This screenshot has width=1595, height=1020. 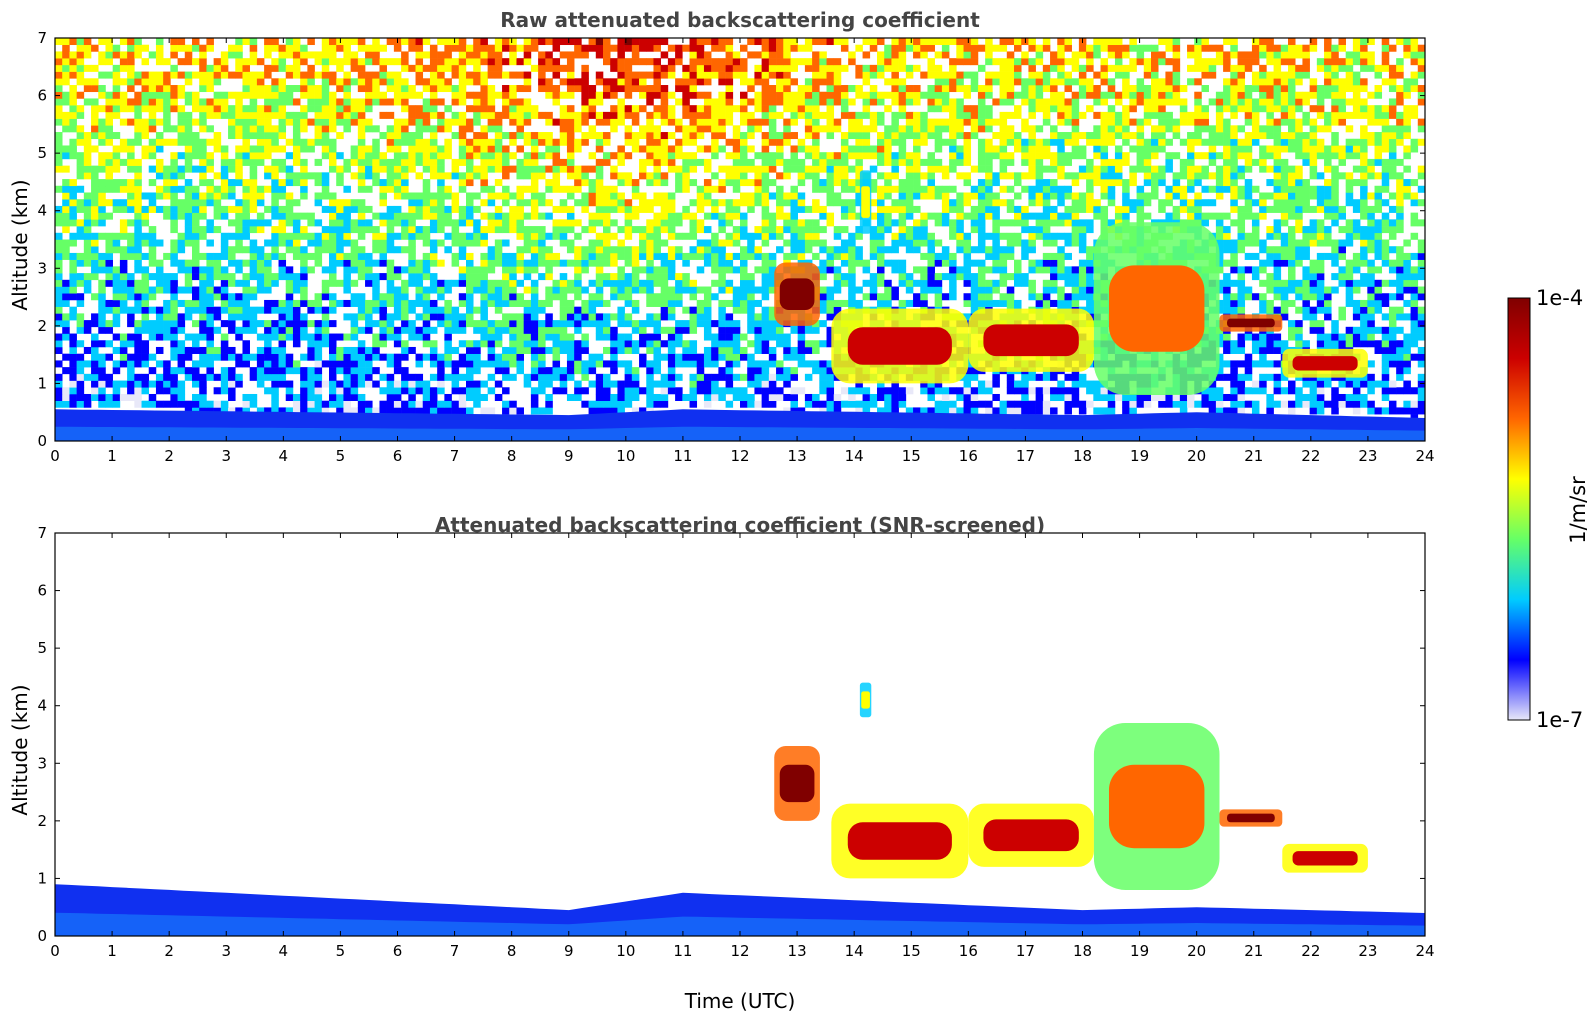 I want to click on top-y-axis-label: Altitude (km), so click(x=20, y=244).